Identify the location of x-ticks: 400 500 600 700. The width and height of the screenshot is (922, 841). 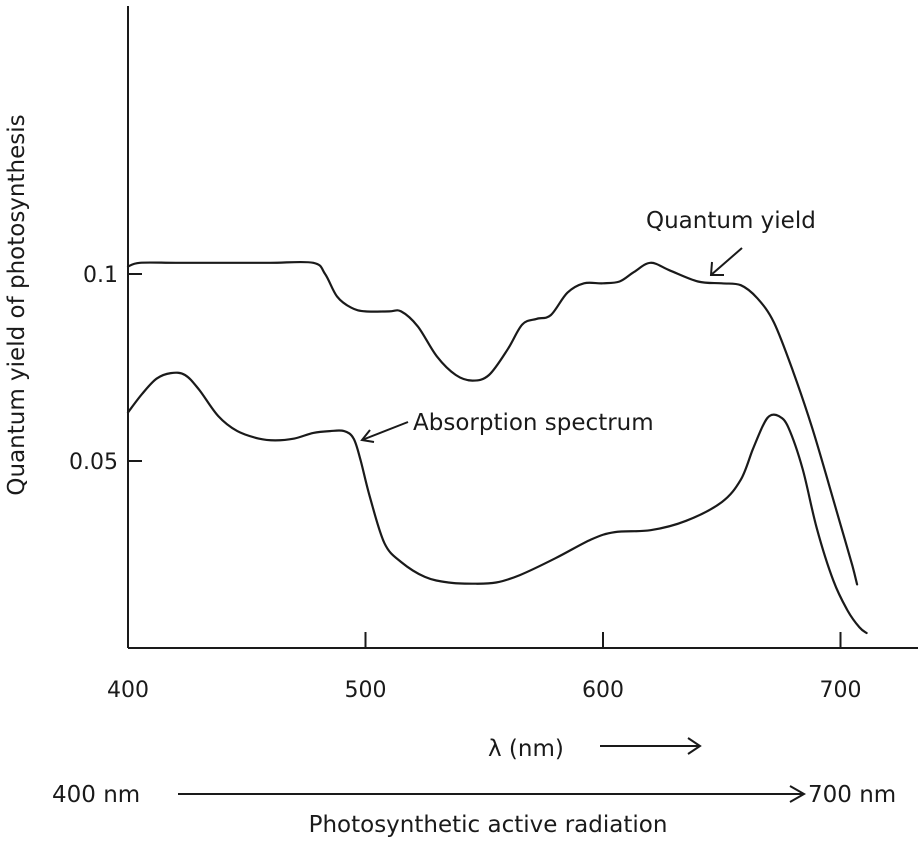
(484, 667).